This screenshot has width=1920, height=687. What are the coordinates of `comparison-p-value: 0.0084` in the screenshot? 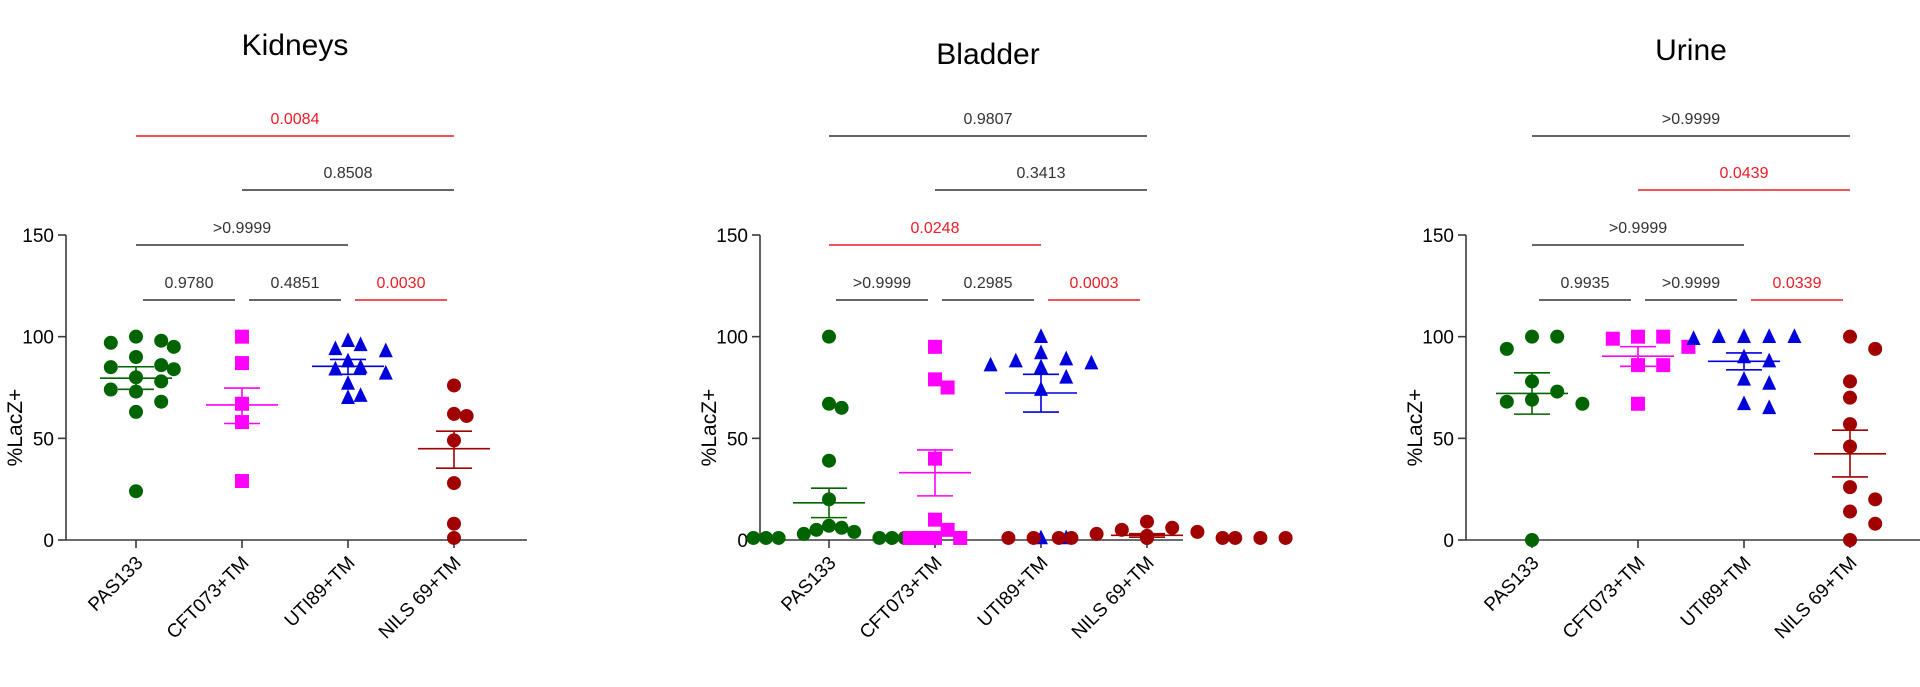 It's located at (295, 119).